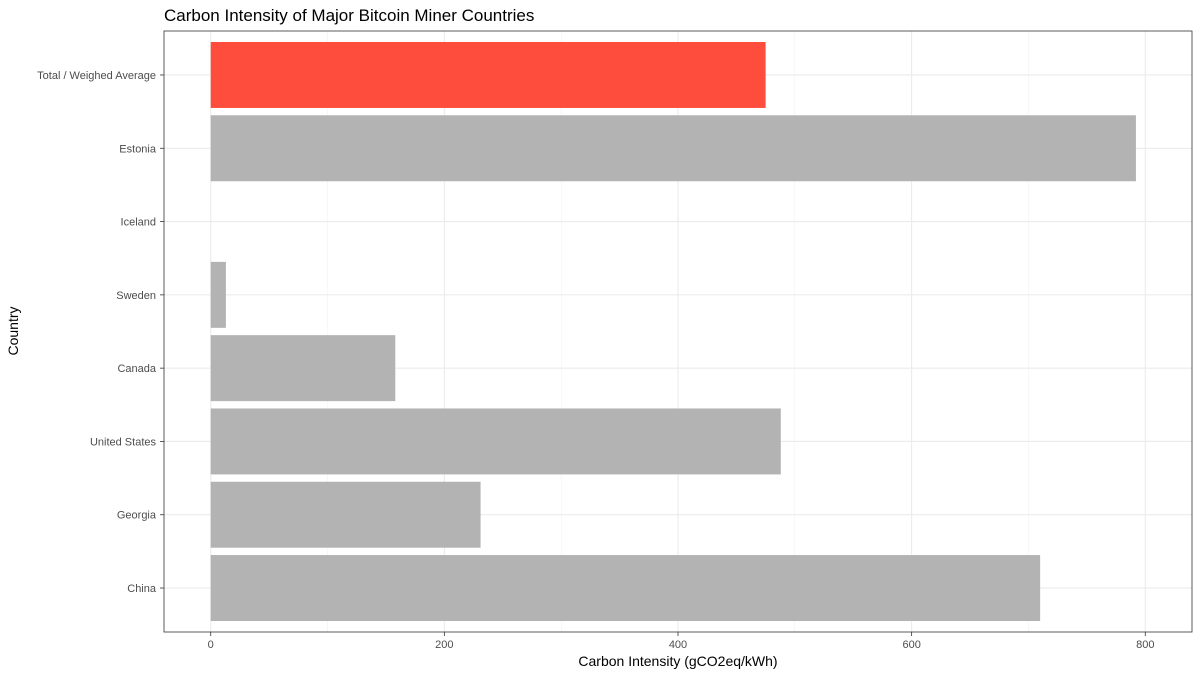 The height and width of the screenshot is (675, 1200). Describe the element at coordinates (123, 442) in the screenshot. I see `y-tick-label: United States` at that location.